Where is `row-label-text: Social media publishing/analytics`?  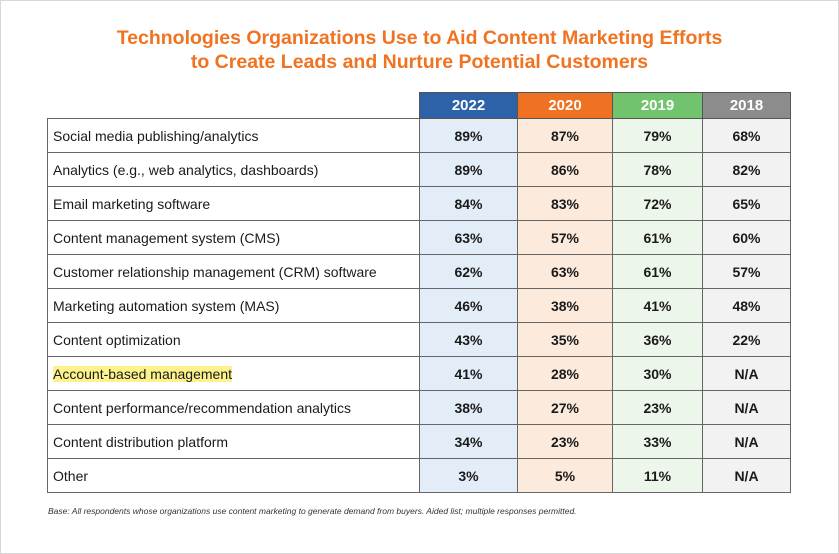
row-label-text: Social media publishing/analytics is located at coordinates (156, 135).